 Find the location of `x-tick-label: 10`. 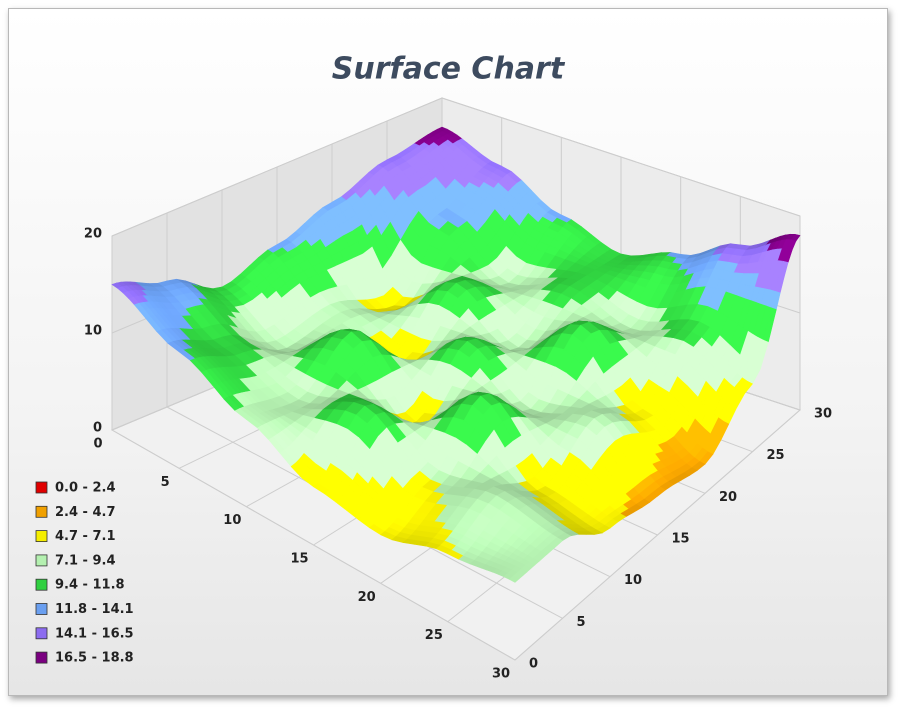

x-tick-label: 10 is located at coordinates (232, 520).